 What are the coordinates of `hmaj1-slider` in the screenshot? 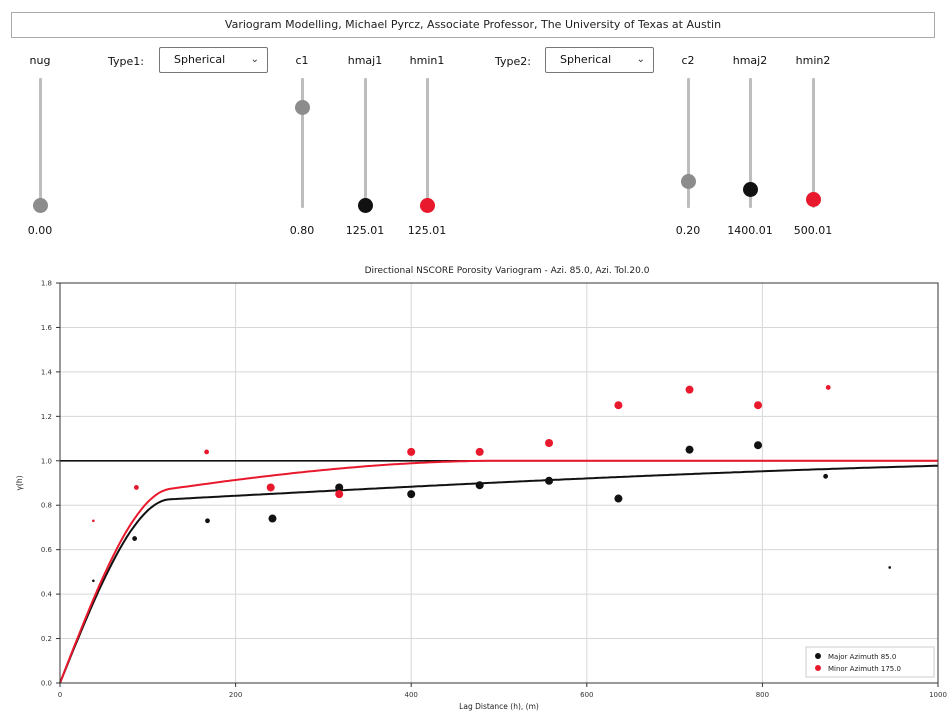 It's located at (365, 145).